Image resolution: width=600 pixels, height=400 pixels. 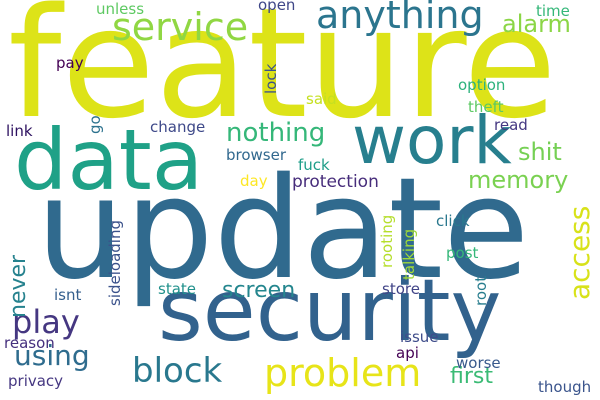 I want to click on word-day: day, so click(x=254, y=181).